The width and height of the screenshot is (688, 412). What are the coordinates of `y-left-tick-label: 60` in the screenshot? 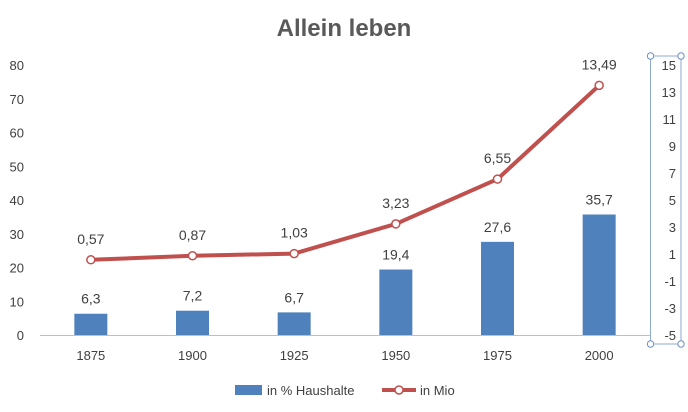 It's located at (17, 133).